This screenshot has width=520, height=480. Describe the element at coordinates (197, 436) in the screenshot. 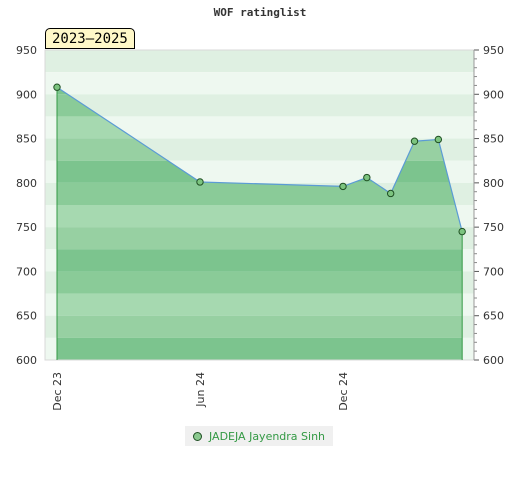

I see `legend-marker-icon` at that location.